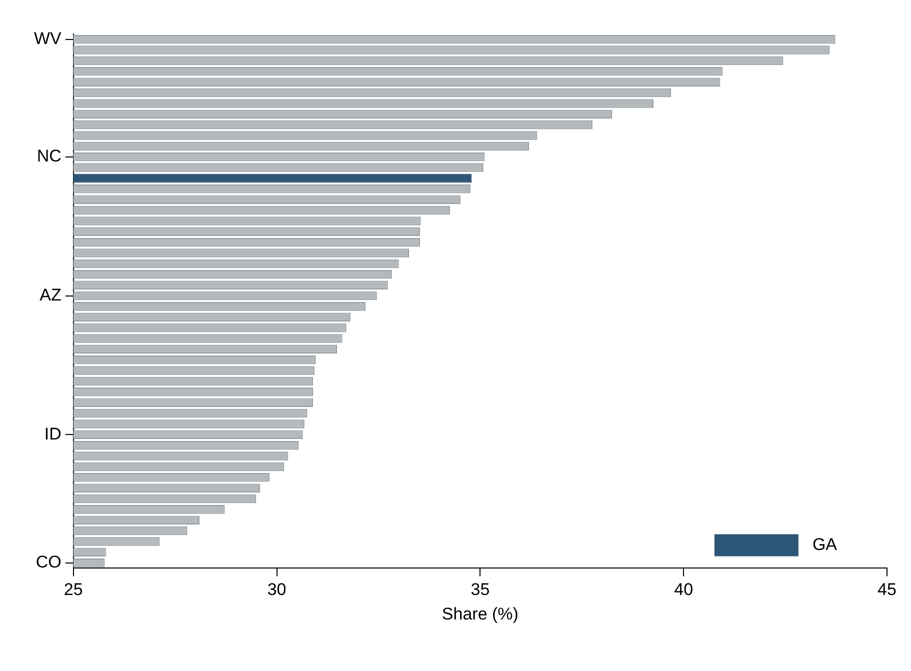  What do you see at coordinates (48, 38) in the screenshot?
I see `y-tick-label: WV` at bounding box center [48, 38].